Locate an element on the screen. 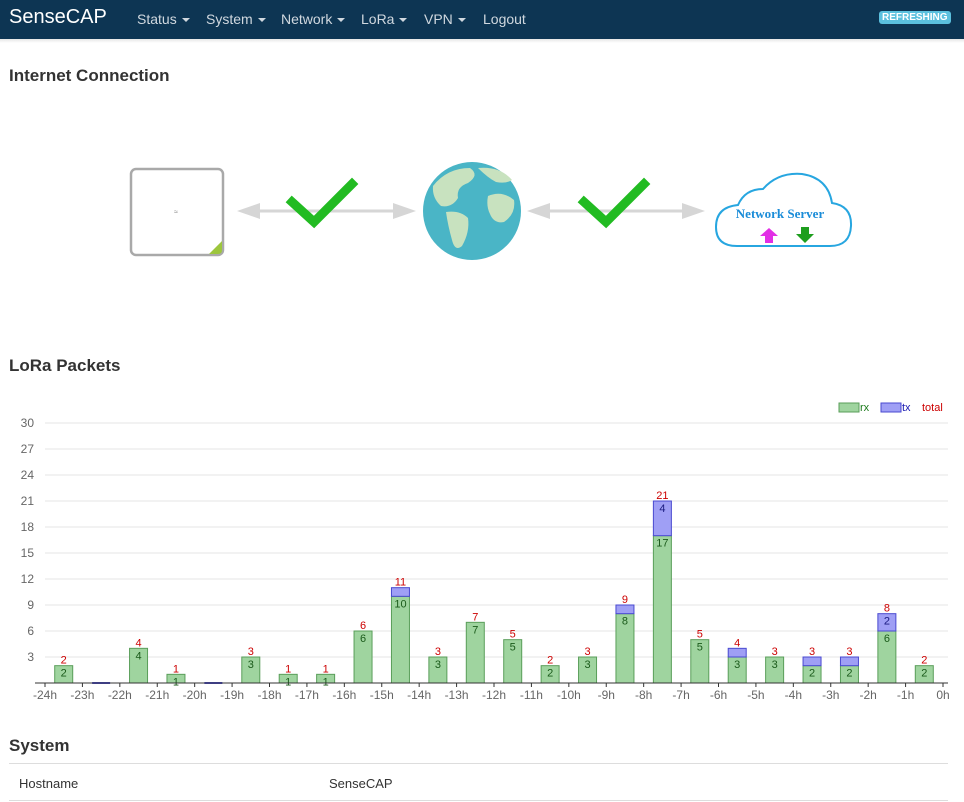  total-value-label: 6 is located at coordinates (363, 626).